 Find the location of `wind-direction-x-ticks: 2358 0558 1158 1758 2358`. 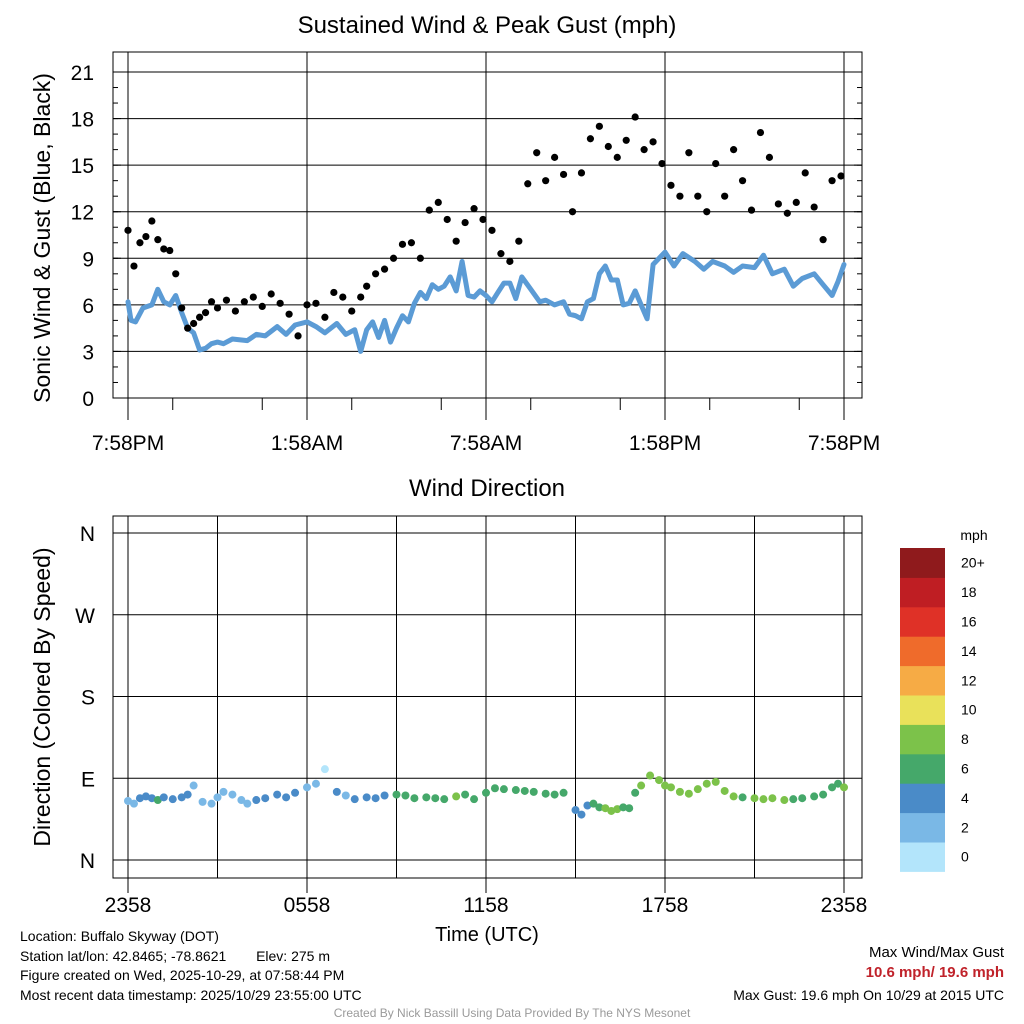

wind-direction-x-ticks: 2358 0558 1158 1758 2358 is located at coordinates (486, 897).